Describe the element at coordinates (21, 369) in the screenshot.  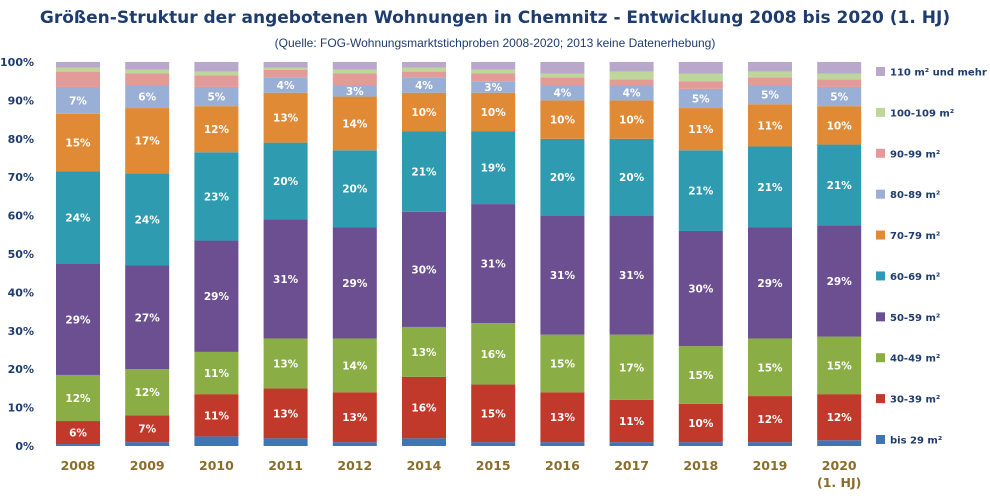
I see `y-tick-label: 20%` at that location.